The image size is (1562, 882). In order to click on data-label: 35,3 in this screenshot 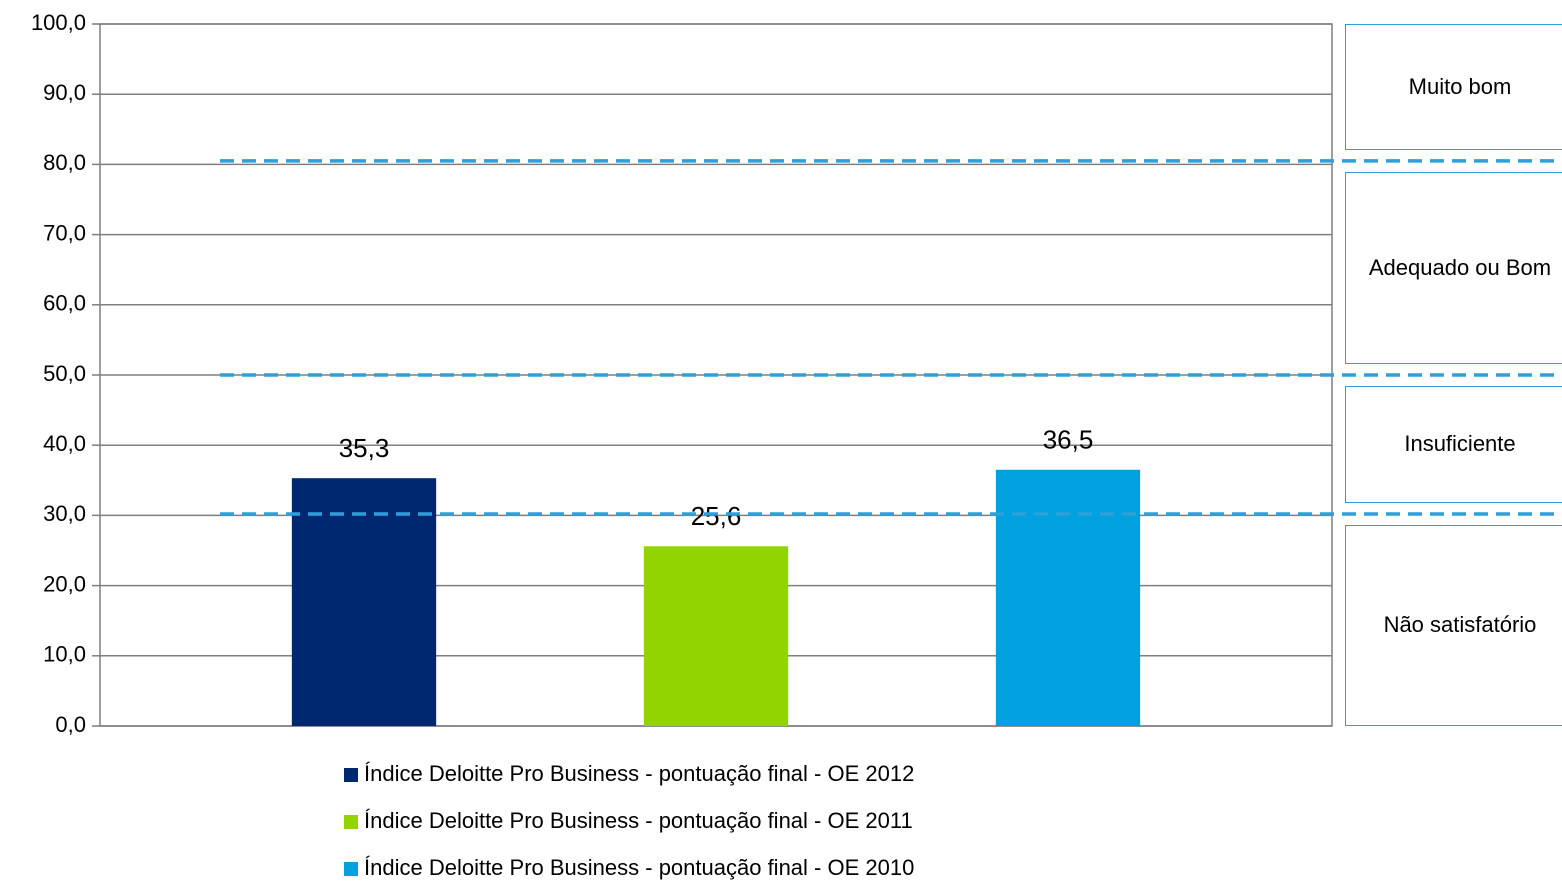, I will do `click(364, 448)`.